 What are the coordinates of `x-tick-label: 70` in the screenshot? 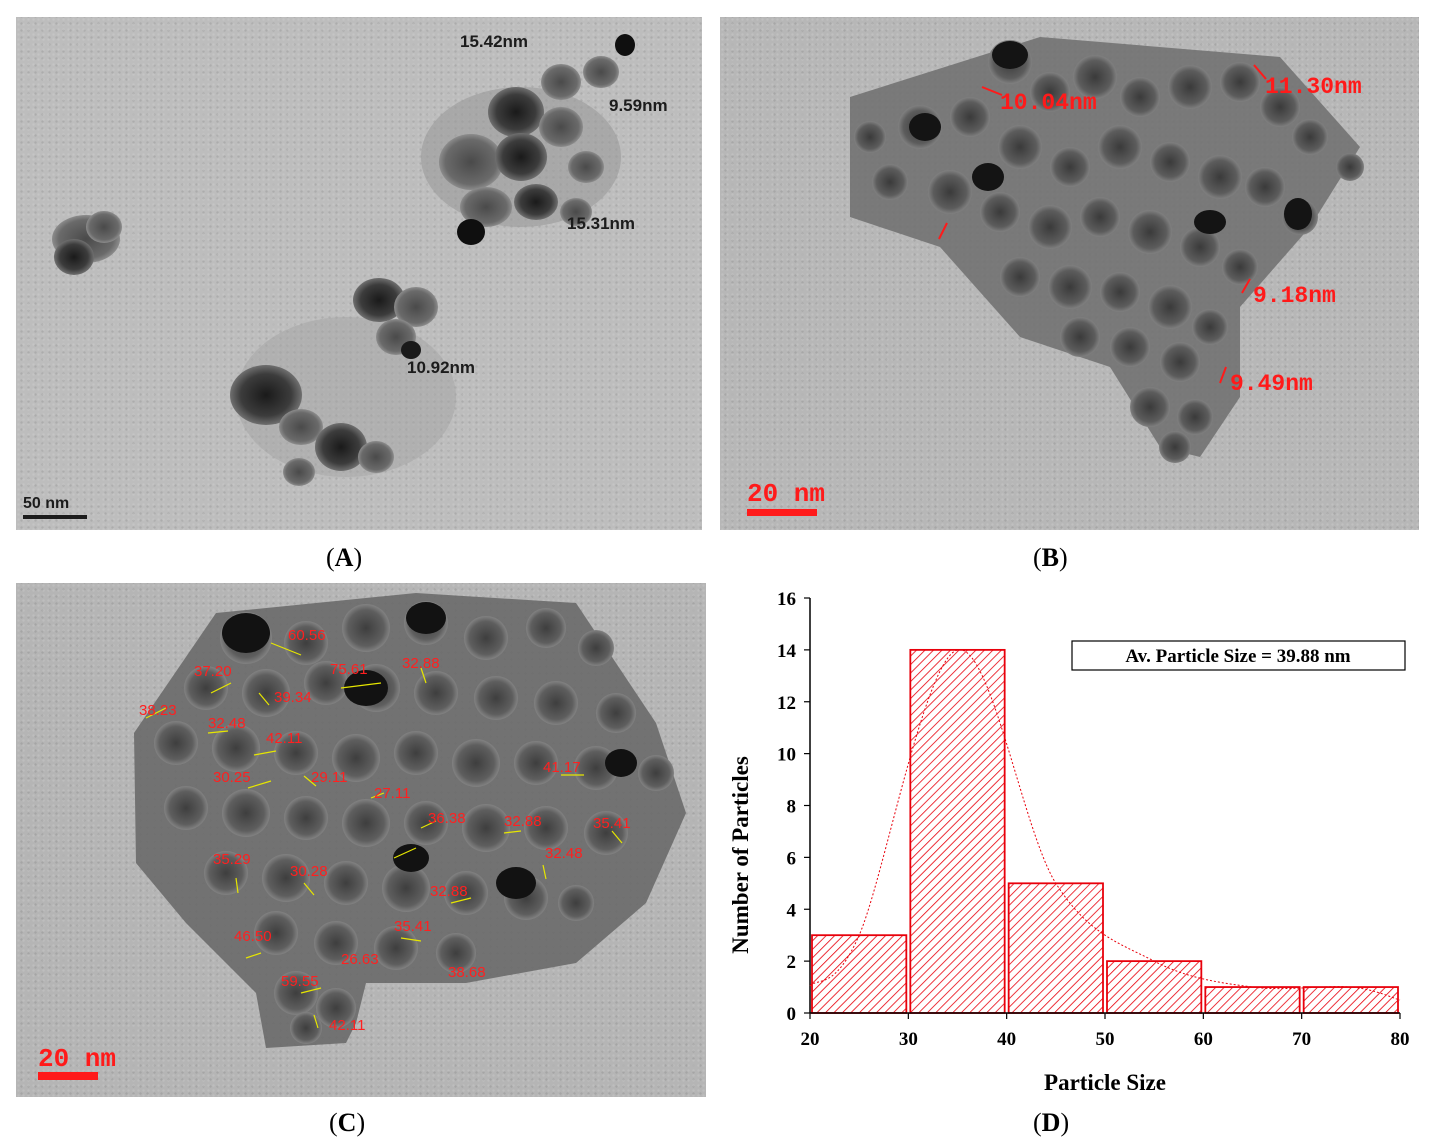 It's located at (1301, 1039).